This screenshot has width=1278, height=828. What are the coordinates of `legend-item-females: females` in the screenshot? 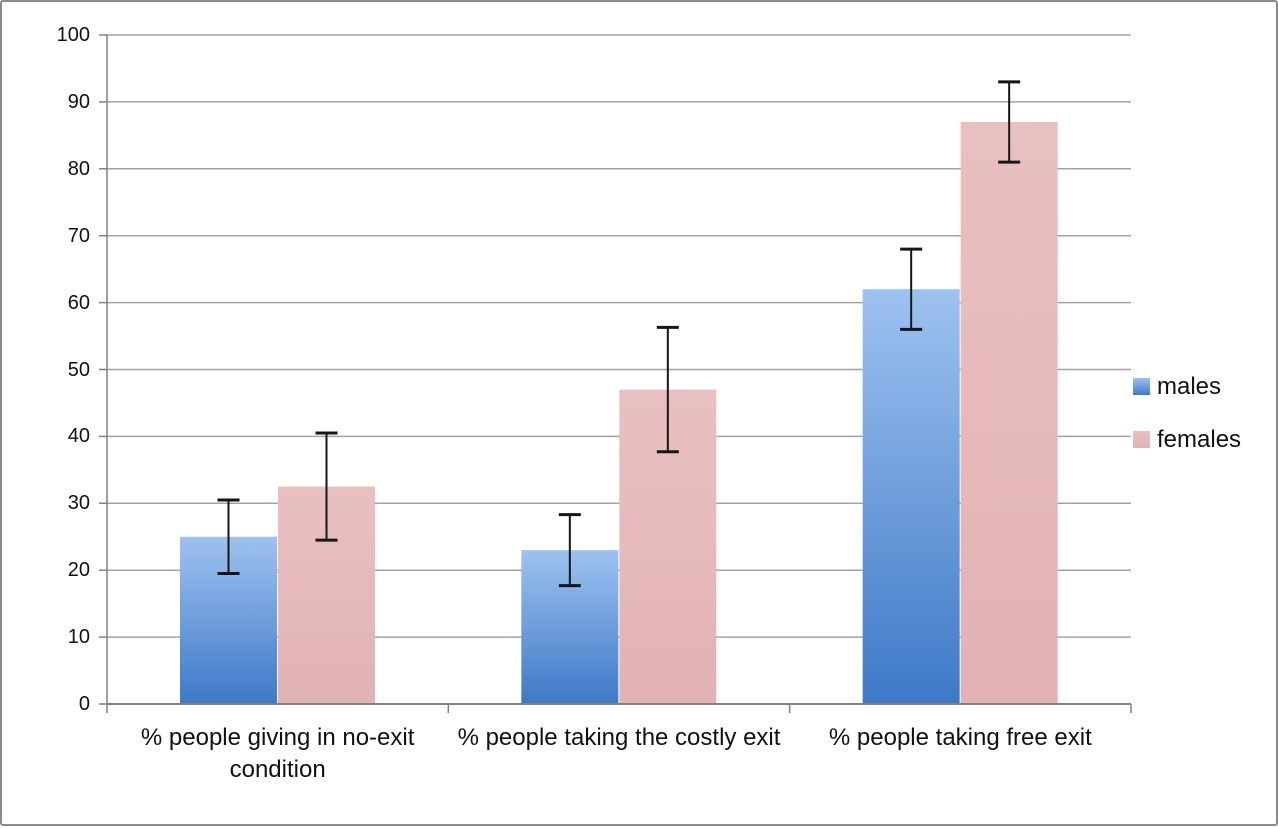 It's located at (1187, 439).